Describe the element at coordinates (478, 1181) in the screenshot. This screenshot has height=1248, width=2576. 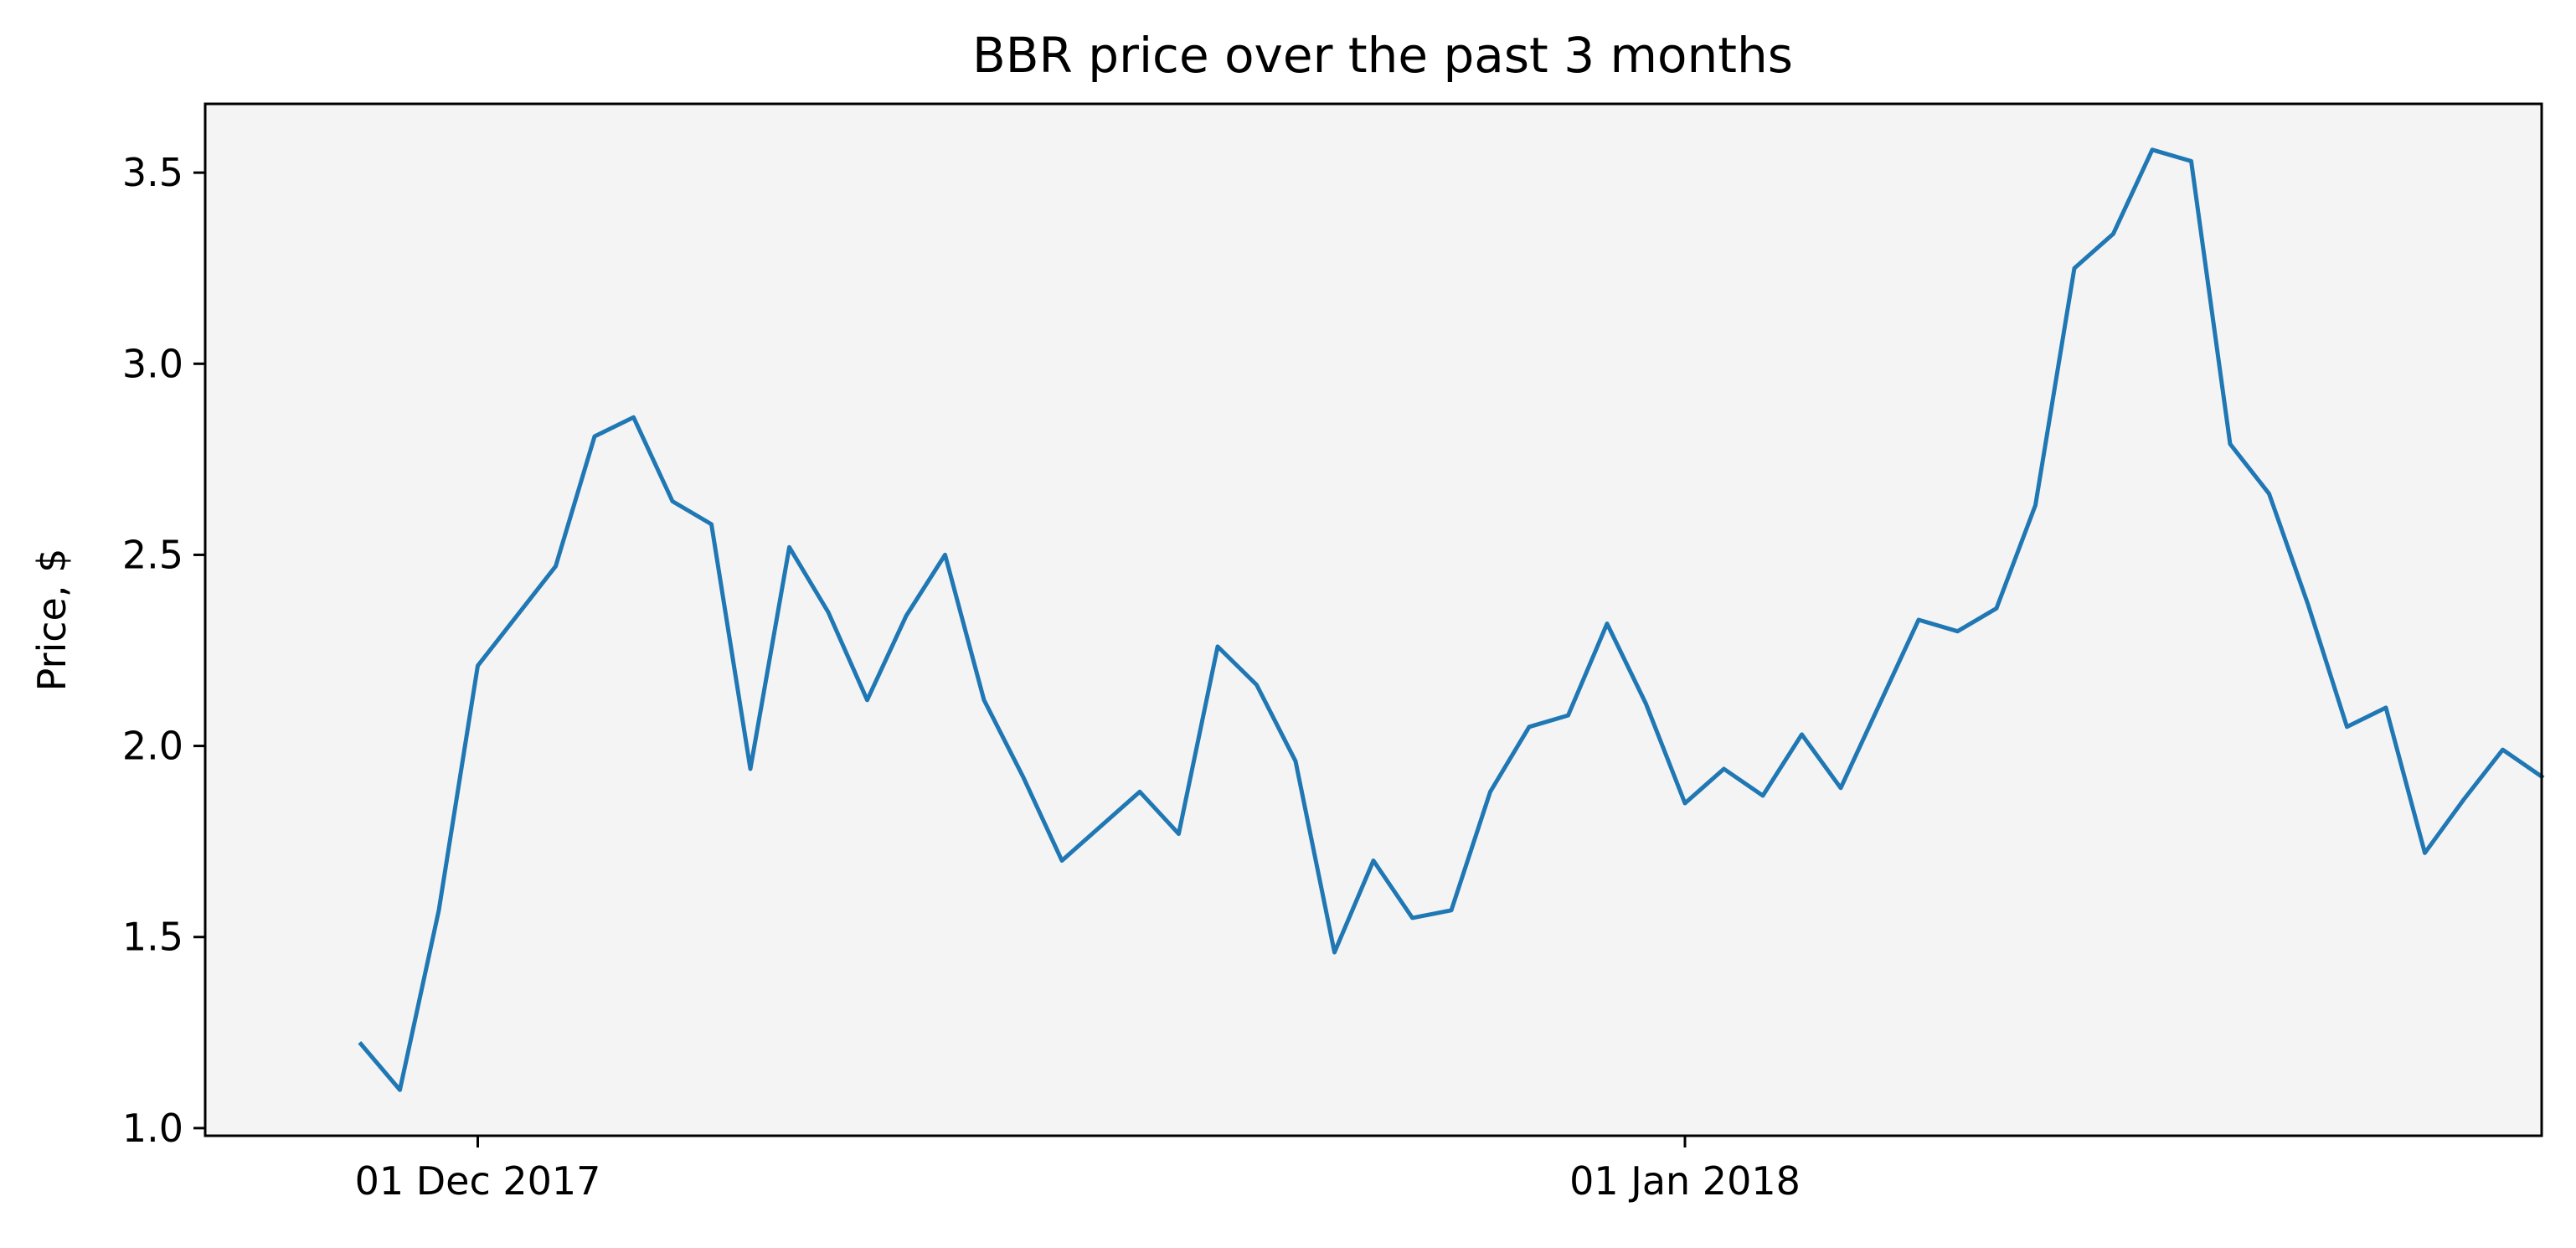
I see `x-tick-label: 01 Dec 2017` at that location.